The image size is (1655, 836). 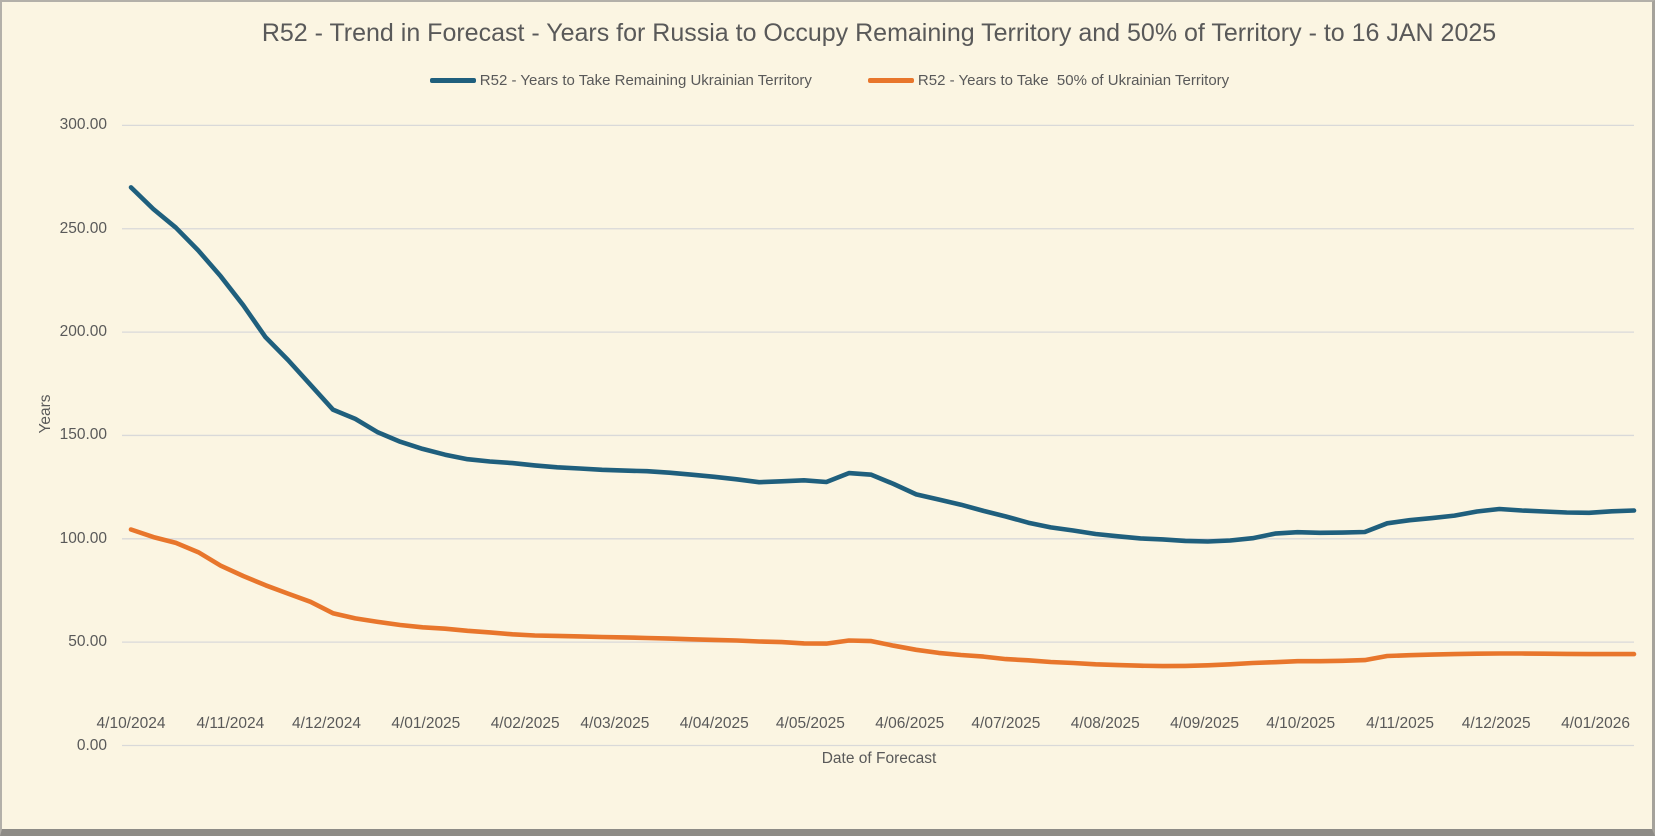 What do you see at coordinates (1596, 723) in the screenshot?
I see `x-tick-label: 4/01/2026` at bounding box center [1596, 723].